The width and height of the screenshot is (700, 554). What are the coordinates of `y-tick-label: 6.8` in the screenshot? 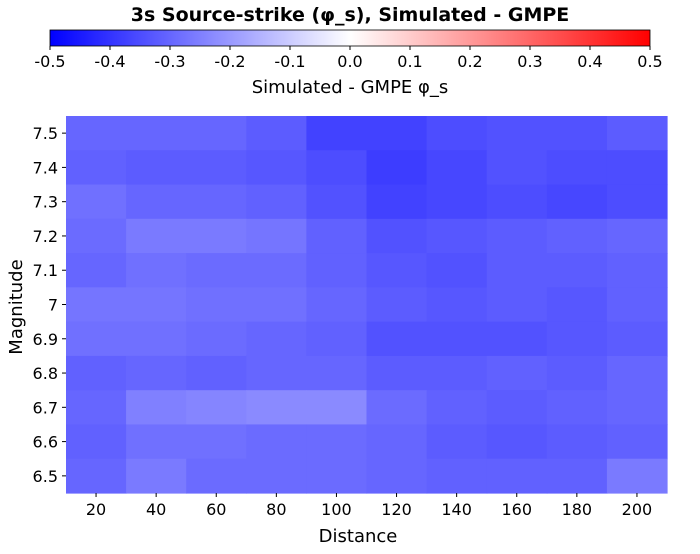 It's located at (45, 373).